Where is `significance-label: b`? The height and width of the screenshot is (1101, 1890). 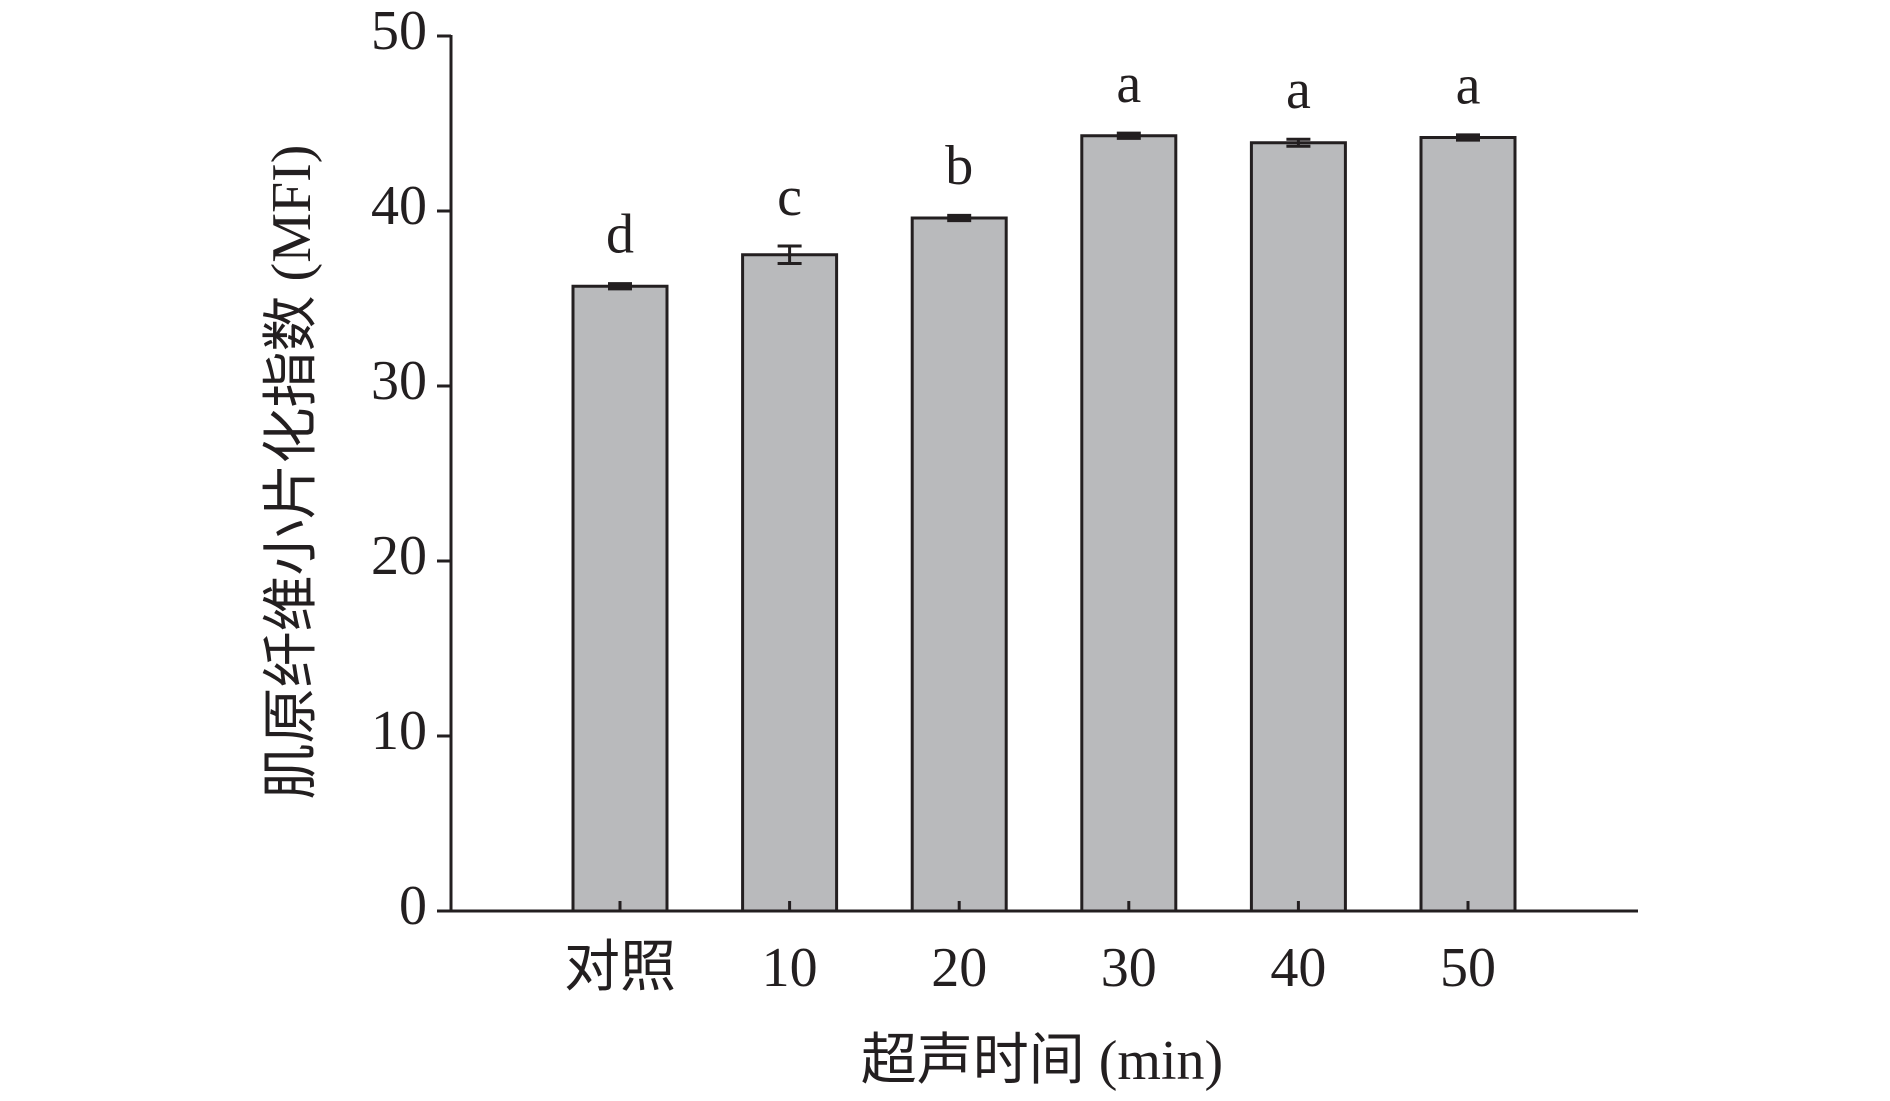 significance-label: b is located at coordinates (959, 166).